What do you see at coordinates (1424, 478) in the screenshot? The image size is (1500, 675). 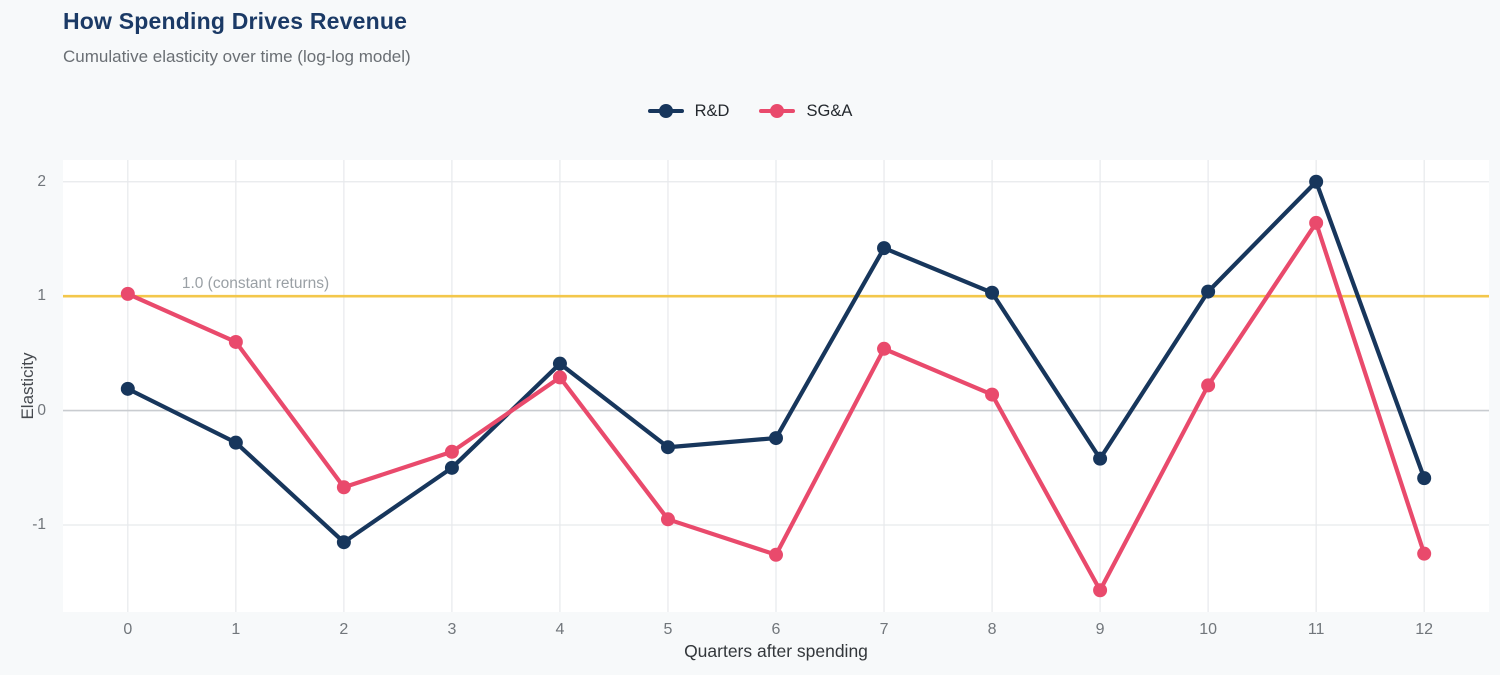 I see `data-point-rd-q12` at bounding box center [1424, 478].